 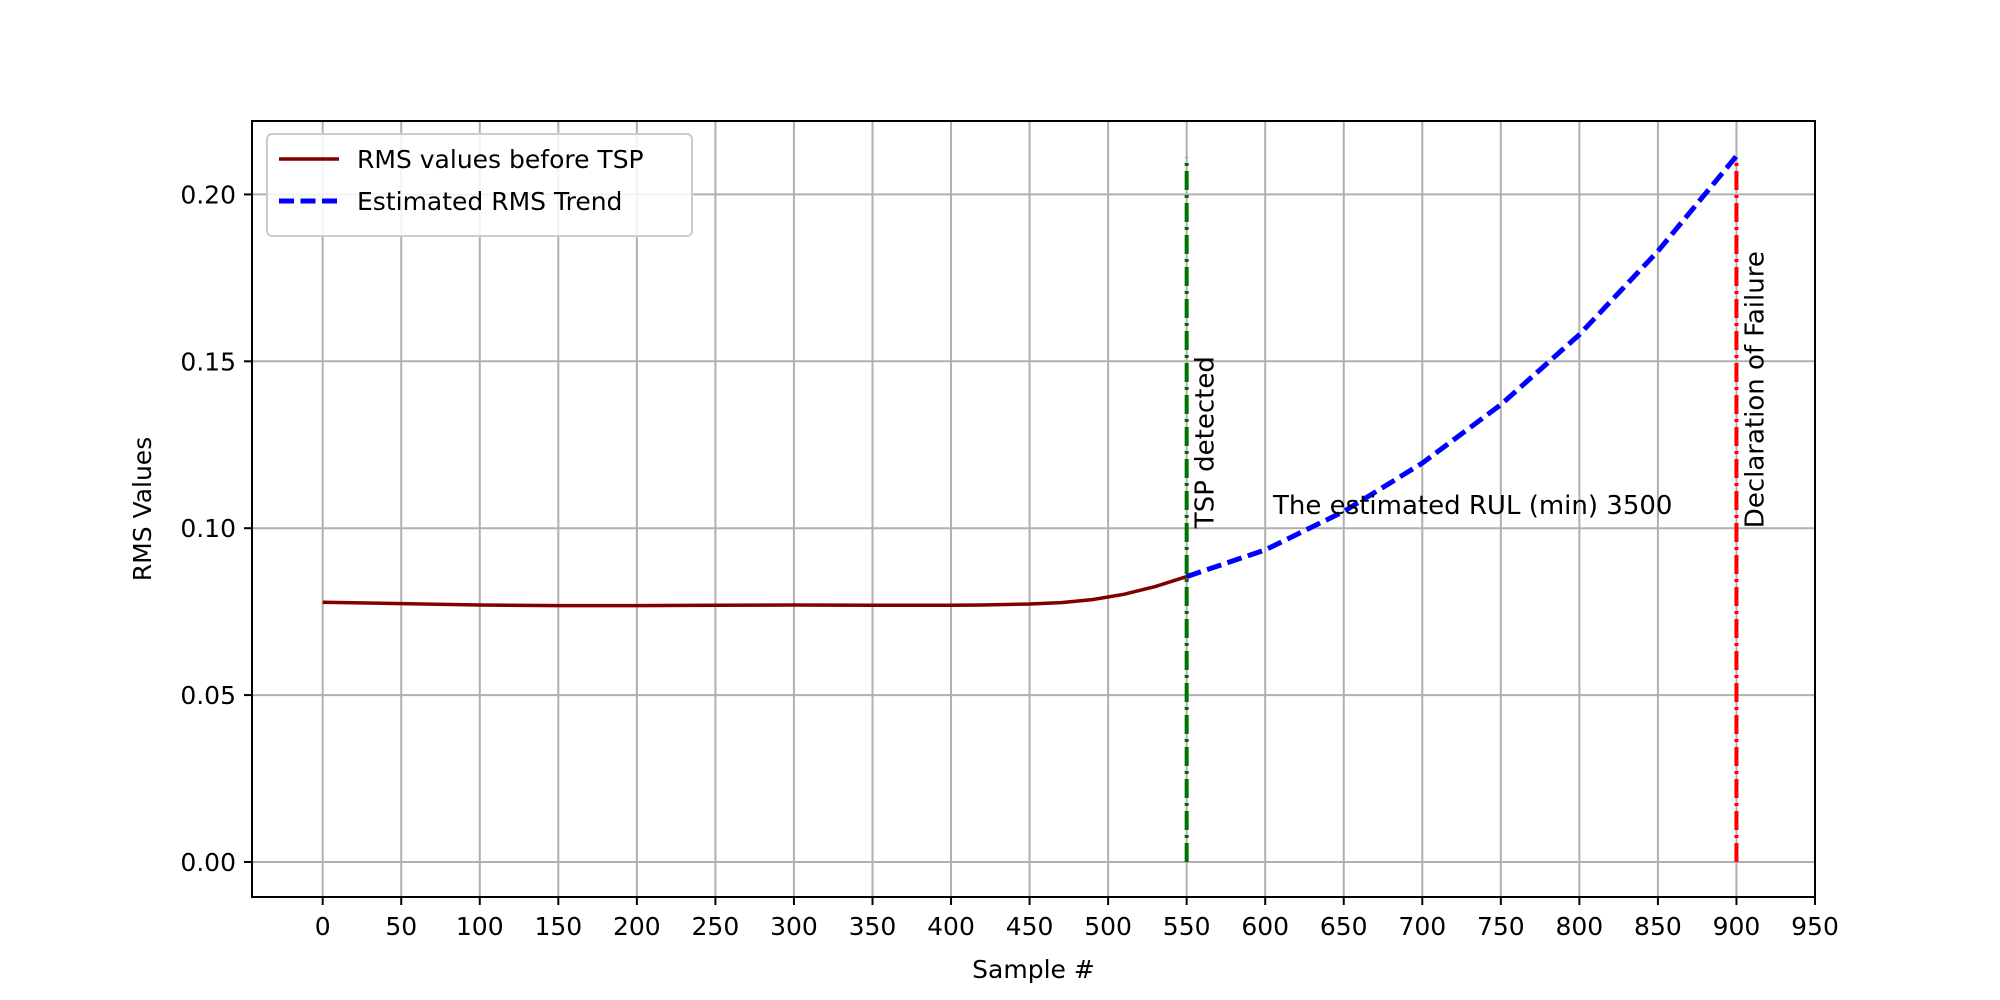 I want to click on legend-box, so click(x=479, y=185).